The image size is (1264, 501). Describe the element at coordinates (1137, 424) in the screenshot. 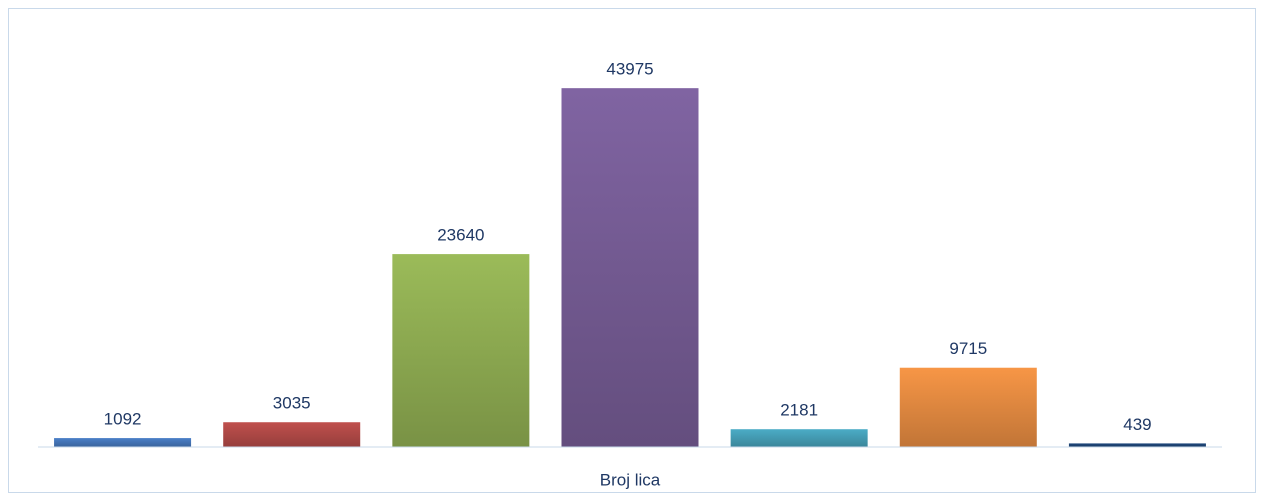

I see `data-label: 439` at that location.